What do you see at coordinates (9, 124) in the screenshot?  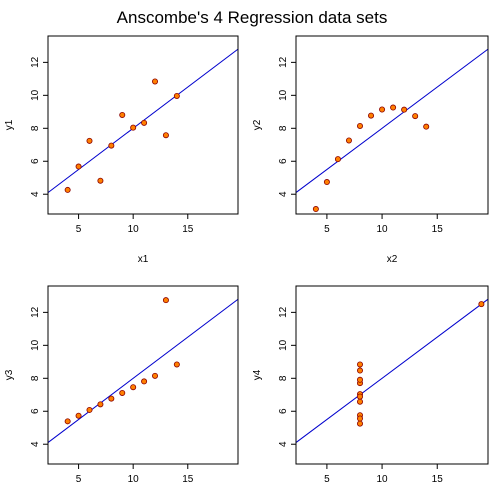 I see `y-axis-label: y1` at bounding box center [9, 124].